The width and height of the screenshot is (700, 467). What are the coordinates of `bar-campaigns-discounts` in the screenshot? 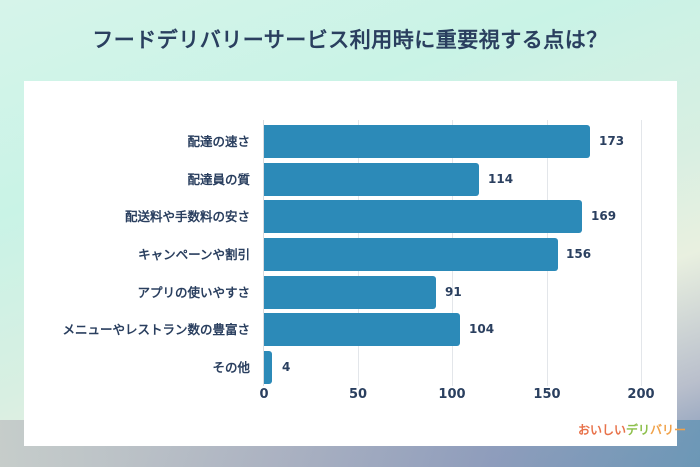 It's located at (411, 254).